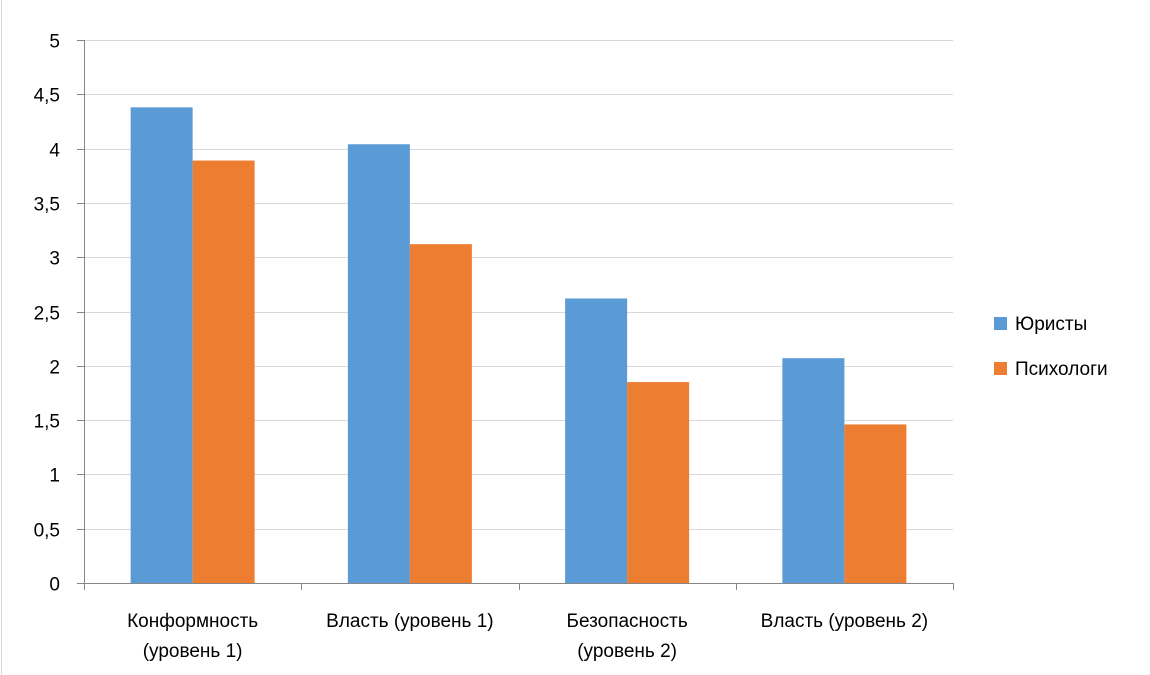 The height and width of the screenshot is (675, 1150). What do you see at coordinates (54, 259) in the screenshot?
I see `y-tick-label: 3` at bounding box center [54, 259].